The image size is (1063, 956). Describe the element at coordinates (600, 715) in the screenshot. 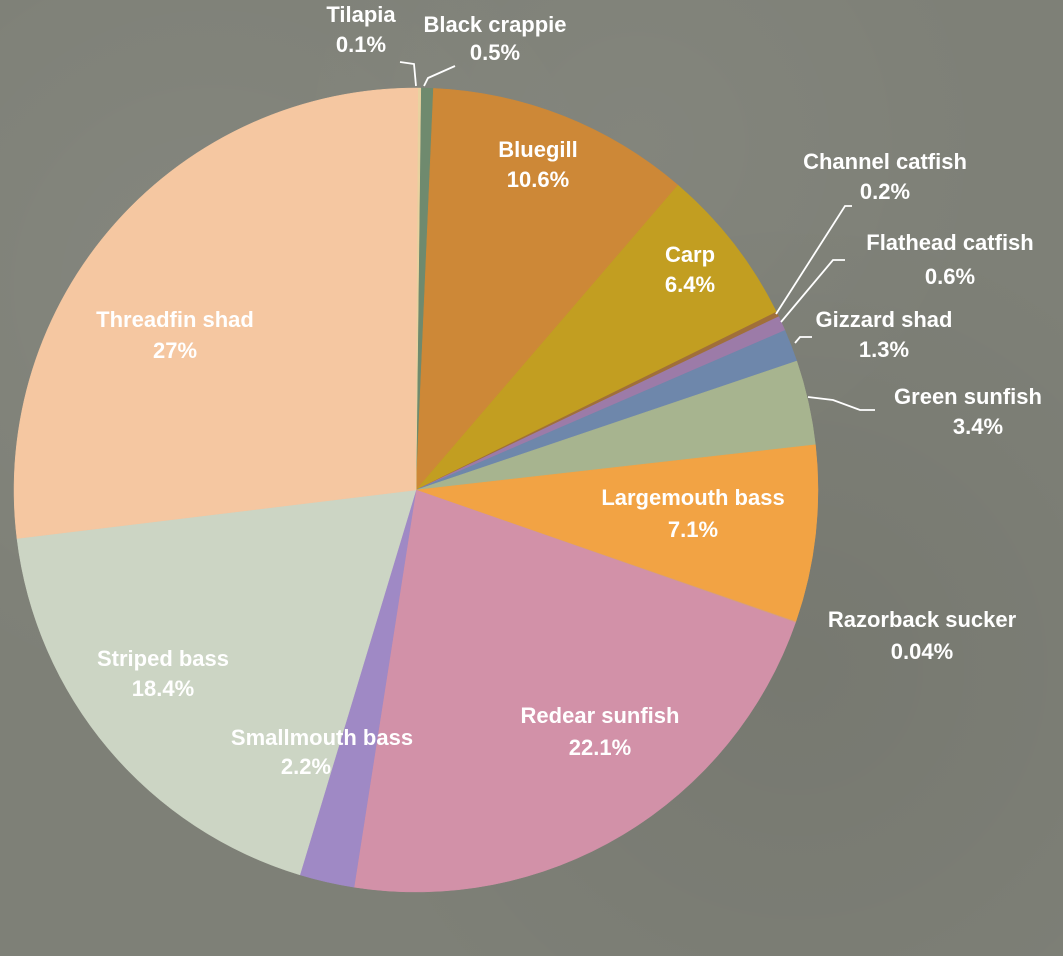

I see `slice-label-name-redear-sunfish: Redear sunfish` at that location.